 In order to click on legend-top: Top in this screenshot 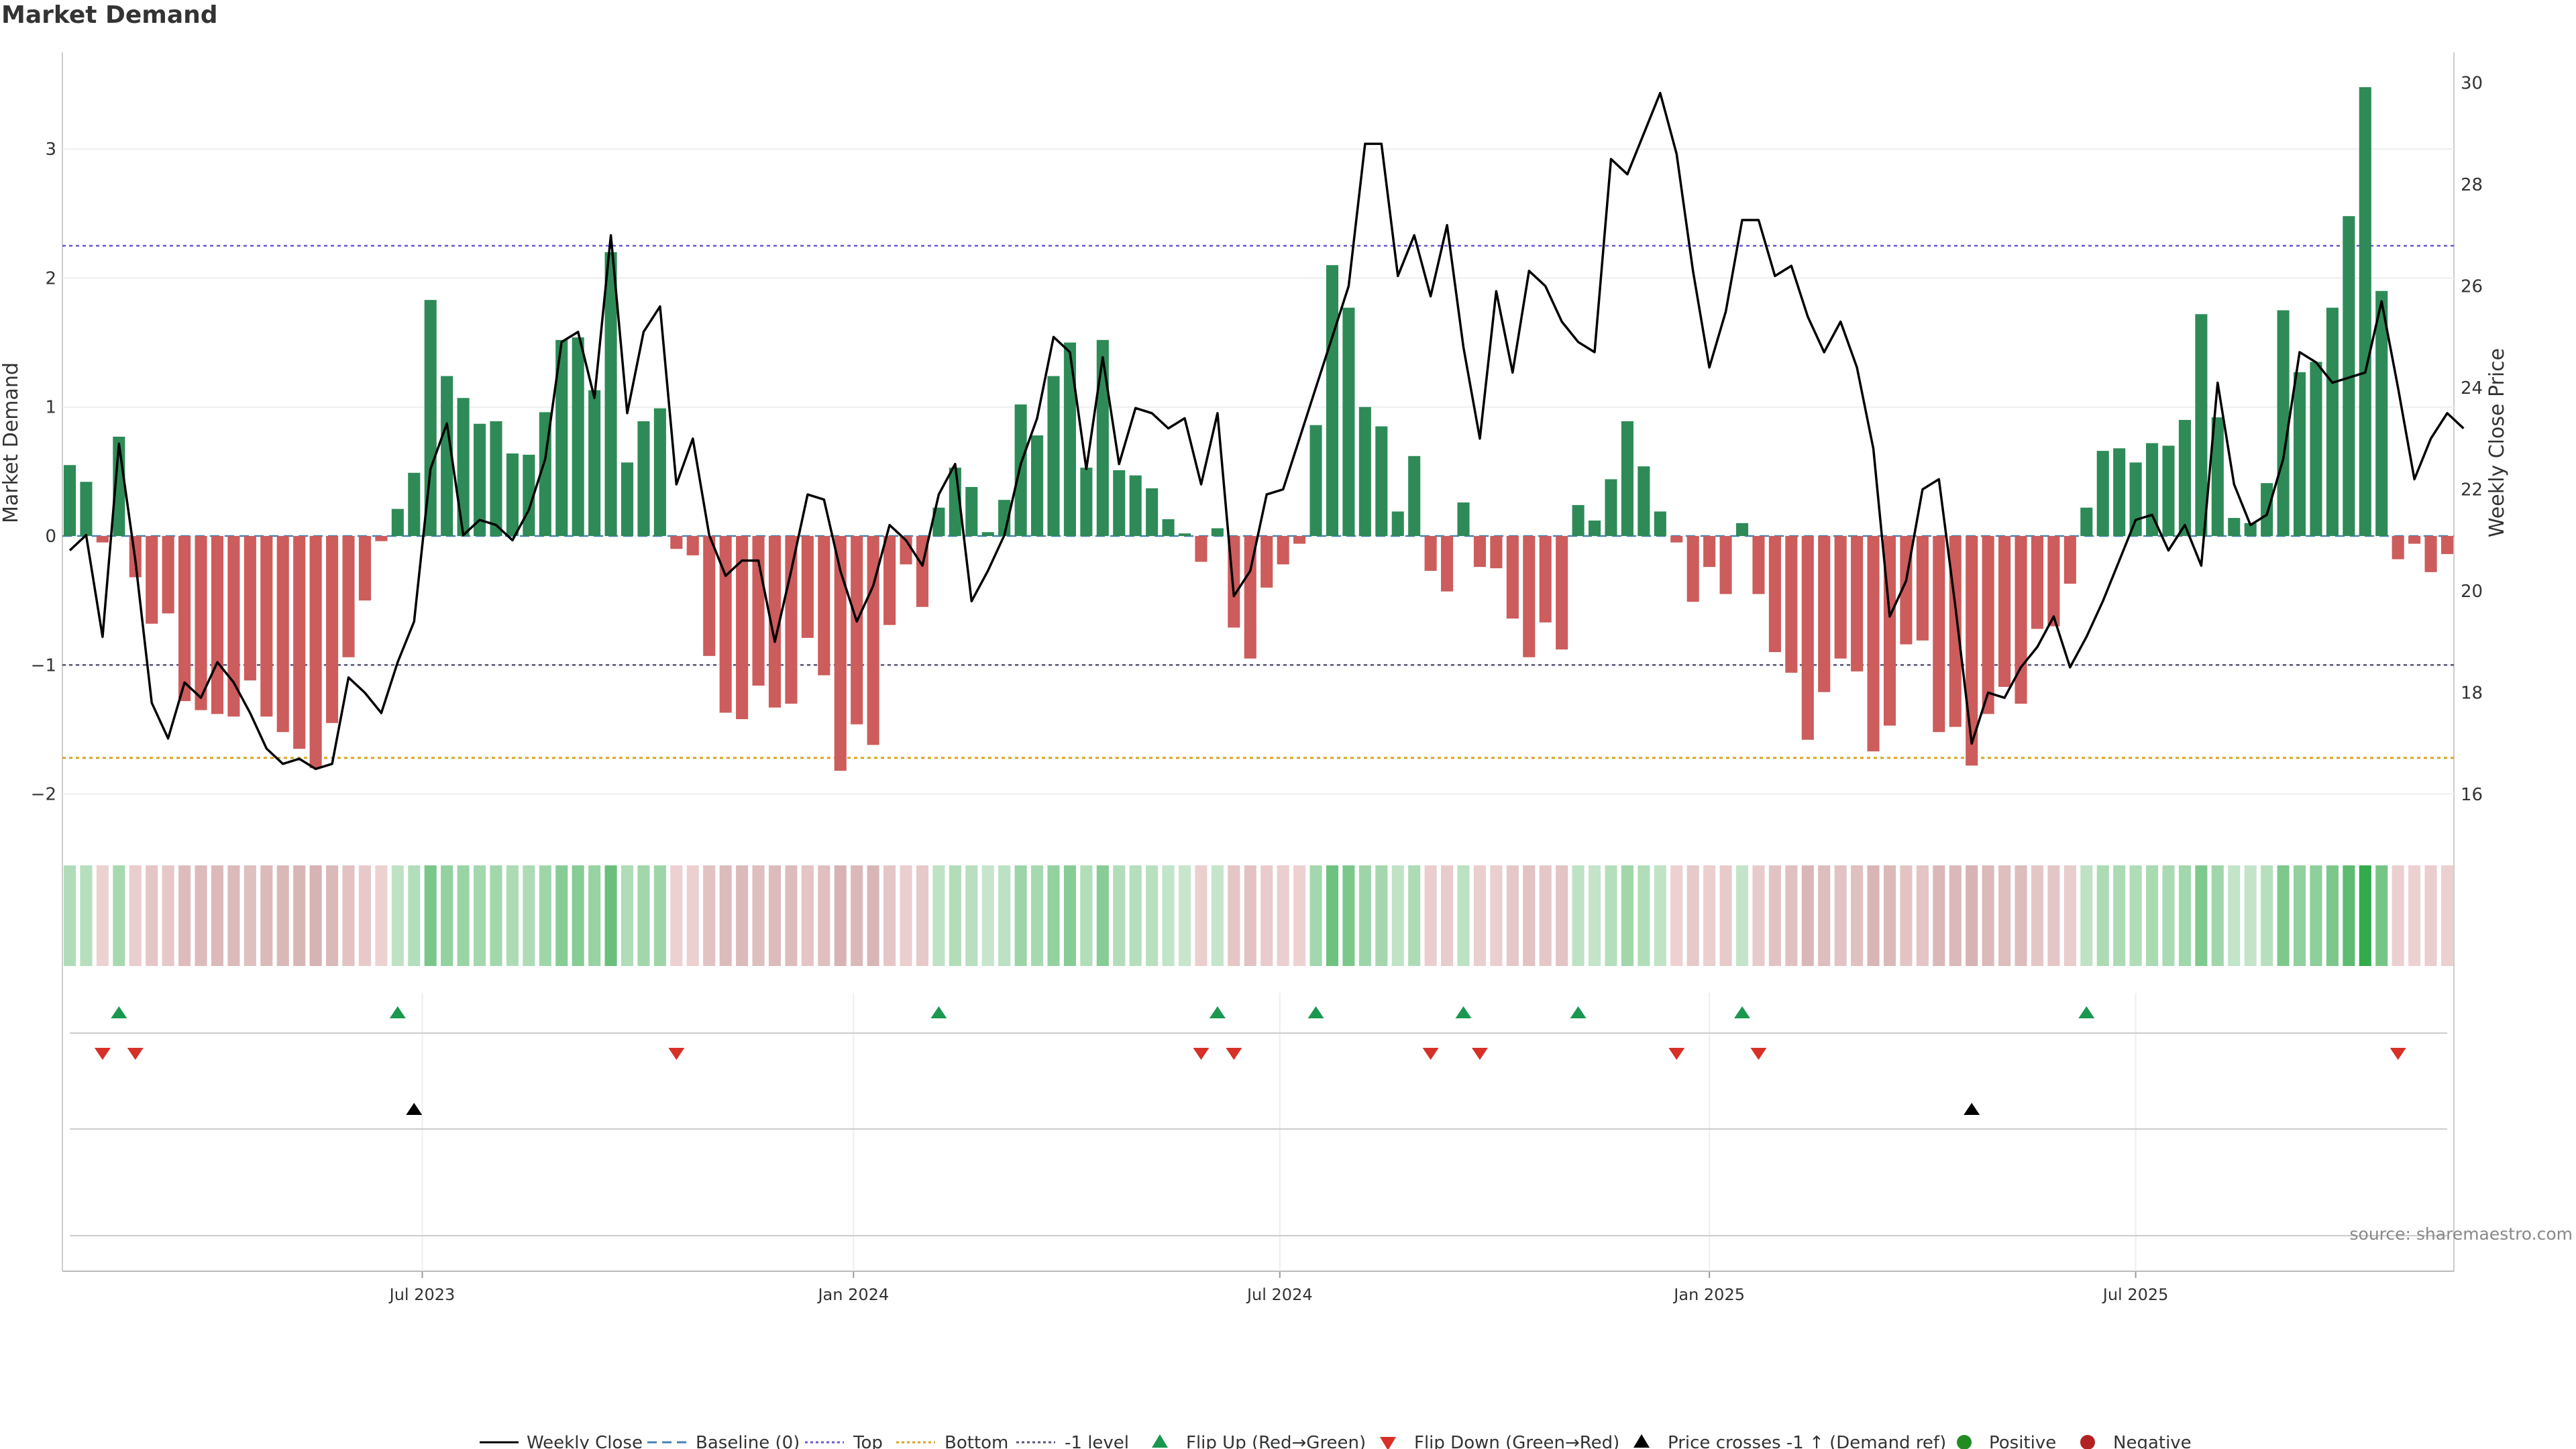, I will do `click(844, 1441)`.